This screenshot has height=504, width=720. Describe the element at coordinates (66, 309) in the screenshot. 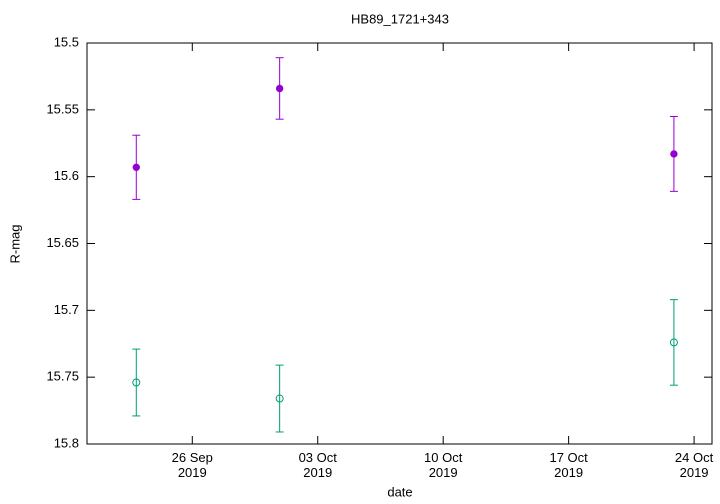

I see `y-tick-label: 15.7` at that location.